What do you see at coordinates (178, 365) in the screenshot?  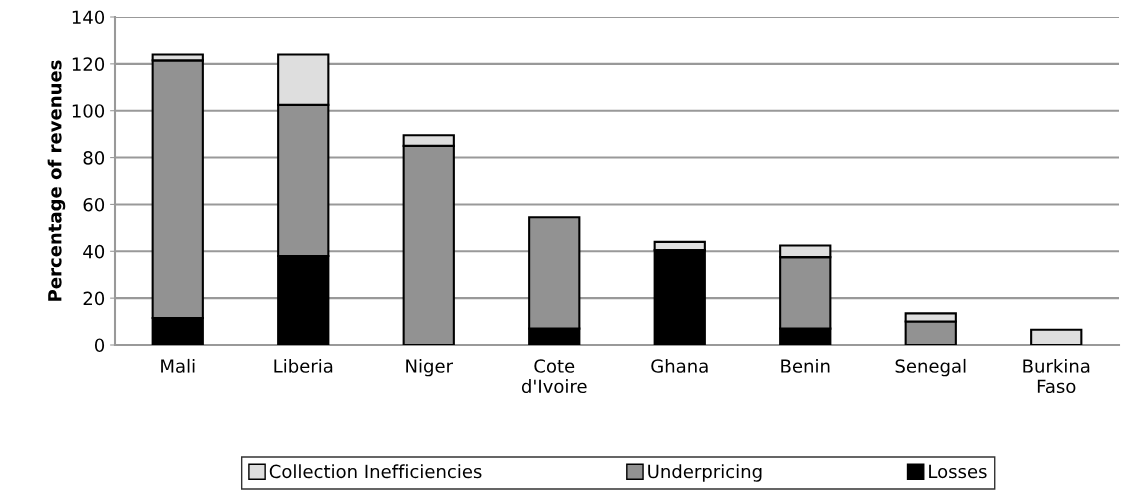 I see `x-tick-label: Mali` at bounding box center [178, 365].